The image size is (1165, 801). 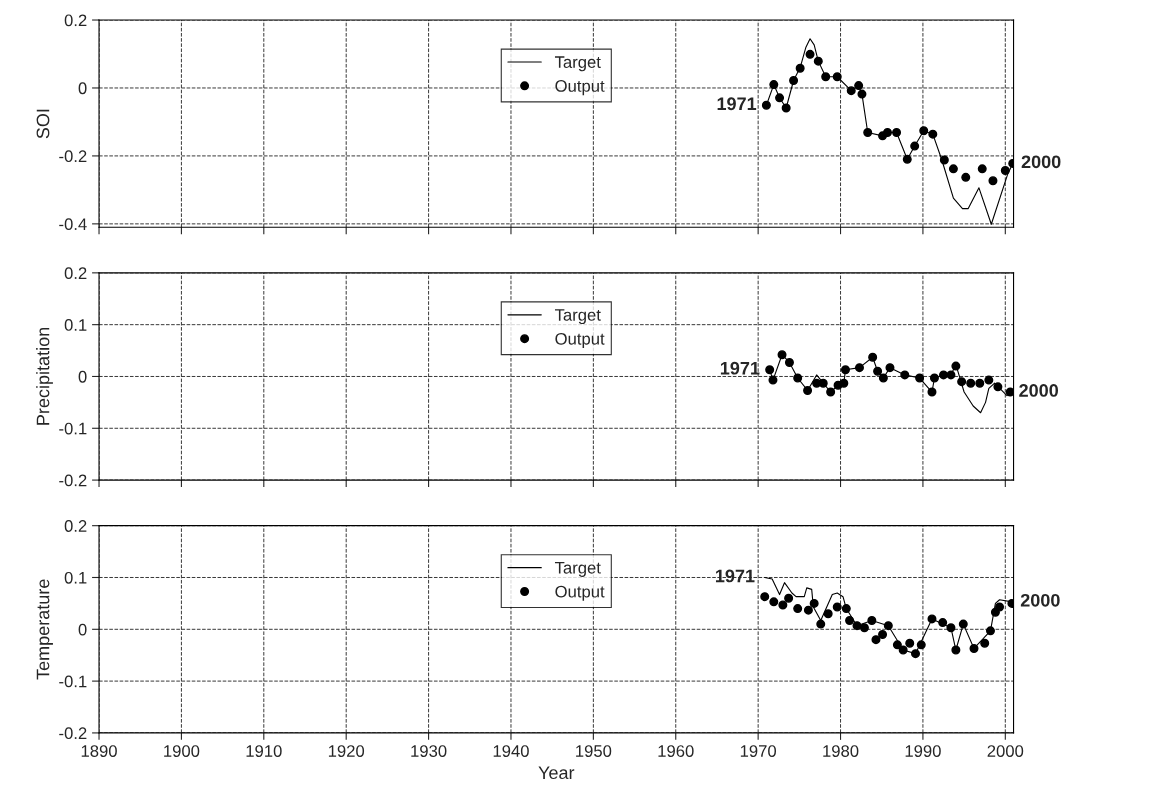 I want to click on x-tick-label: 1950, so click(x=594, y=751).